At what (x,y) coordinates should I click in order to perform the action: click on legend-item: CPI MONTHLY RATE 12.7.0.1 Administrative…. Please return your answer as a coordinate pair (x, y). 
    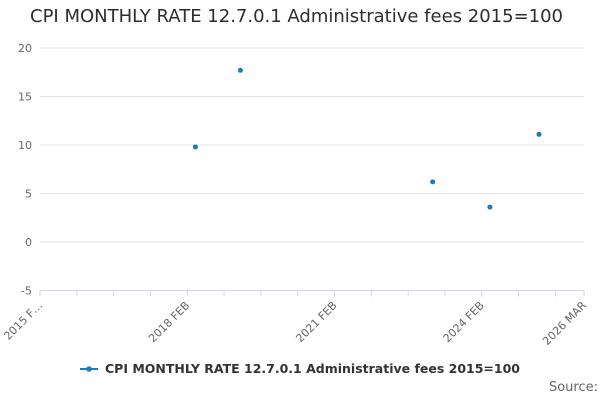
    Looking at the image, I should click on (299, 368).